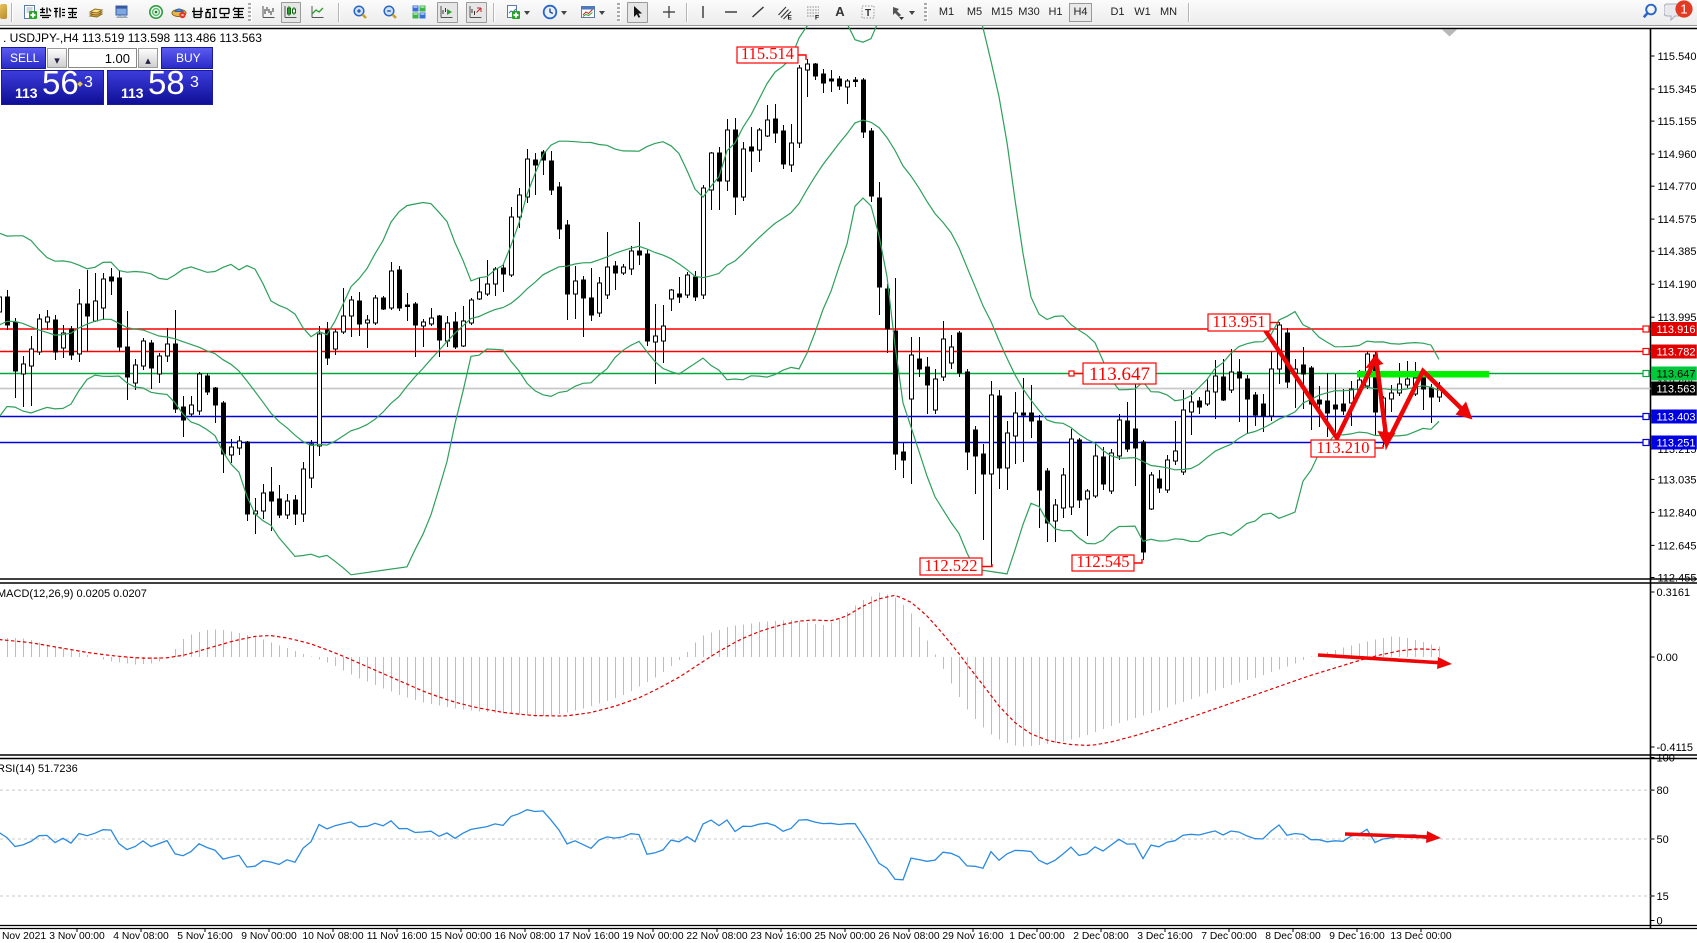 The image size is (1697, 943). I want to click on svg-text: 7 Dec 00:00, so click(1229, 936).